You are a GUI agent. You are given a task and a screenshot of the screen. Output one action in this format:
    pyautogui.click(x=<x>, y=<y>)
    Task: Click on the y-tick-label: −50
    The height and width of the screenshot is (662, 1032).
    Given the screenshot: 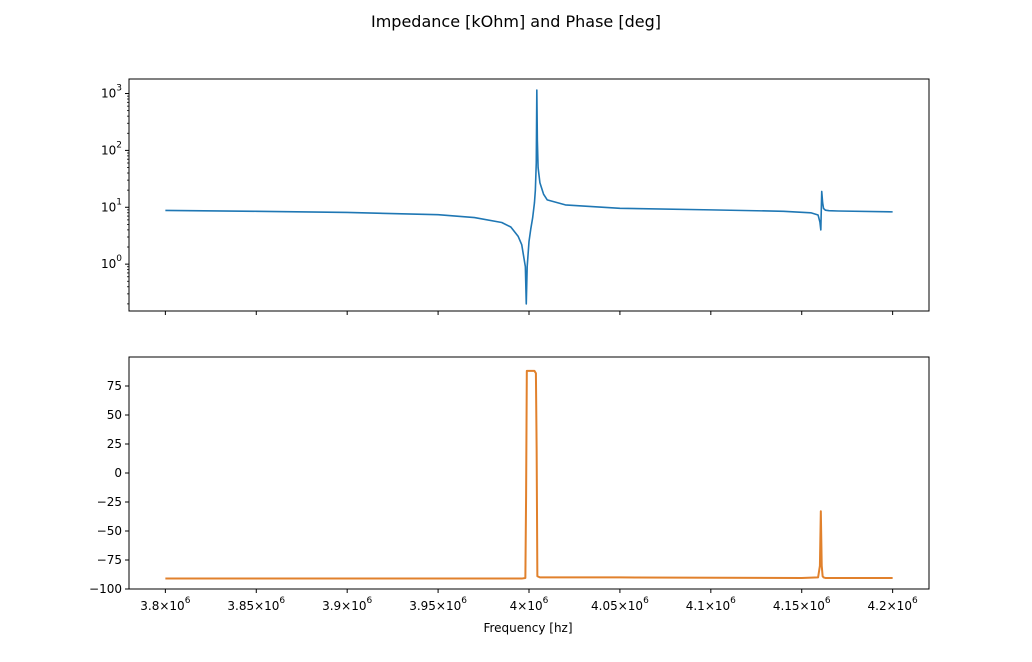 What is the action you would take?
    pyautogui.click(x=109, y=531)
    